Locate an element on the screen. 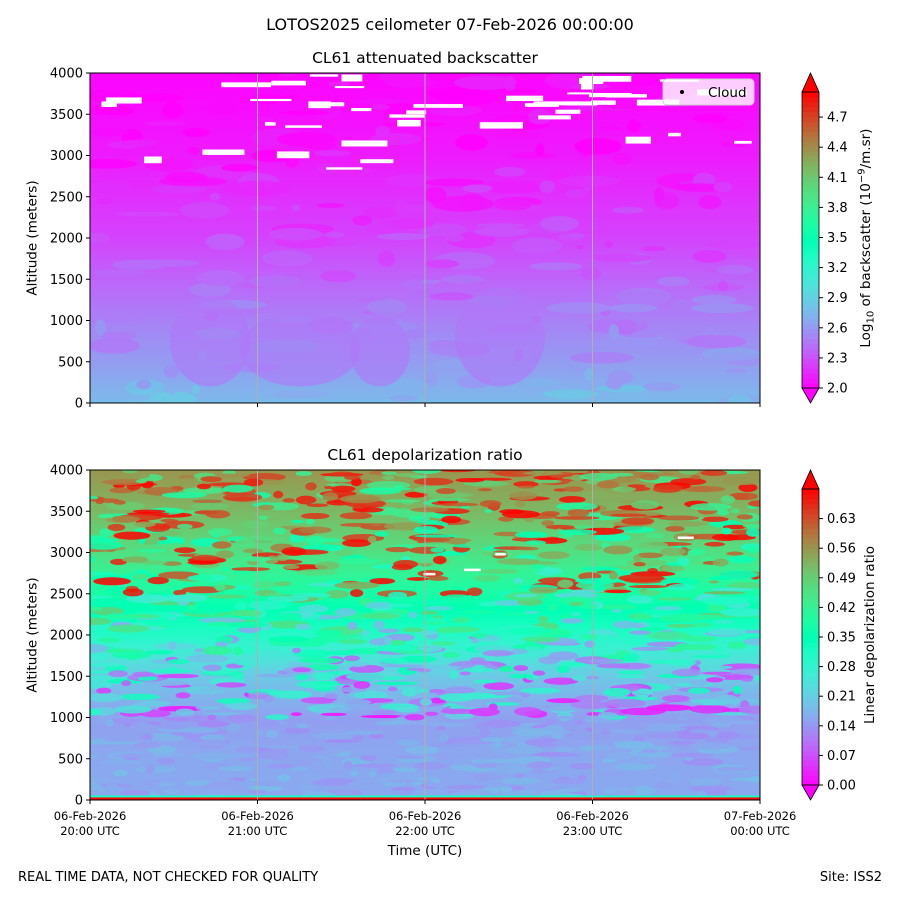 The image size is (900, 900). y-tick-label: 500 is located at coordinates (70, 362).